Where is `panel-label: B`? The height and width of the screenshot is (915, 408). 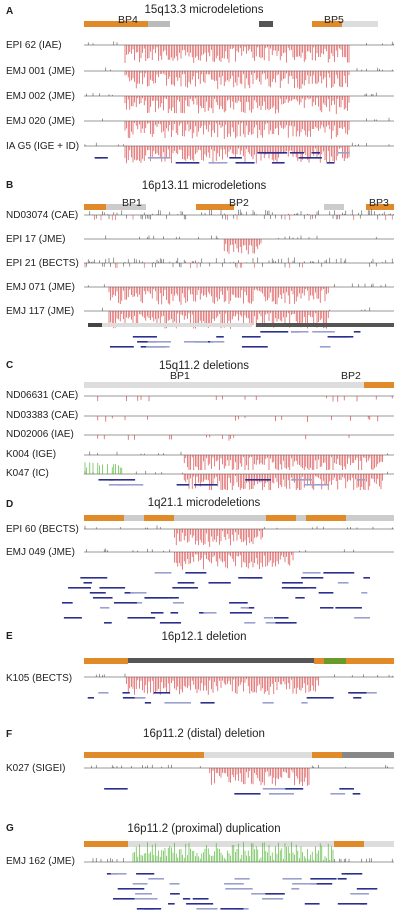
panel-label: B is located at coordinates (10, 185).